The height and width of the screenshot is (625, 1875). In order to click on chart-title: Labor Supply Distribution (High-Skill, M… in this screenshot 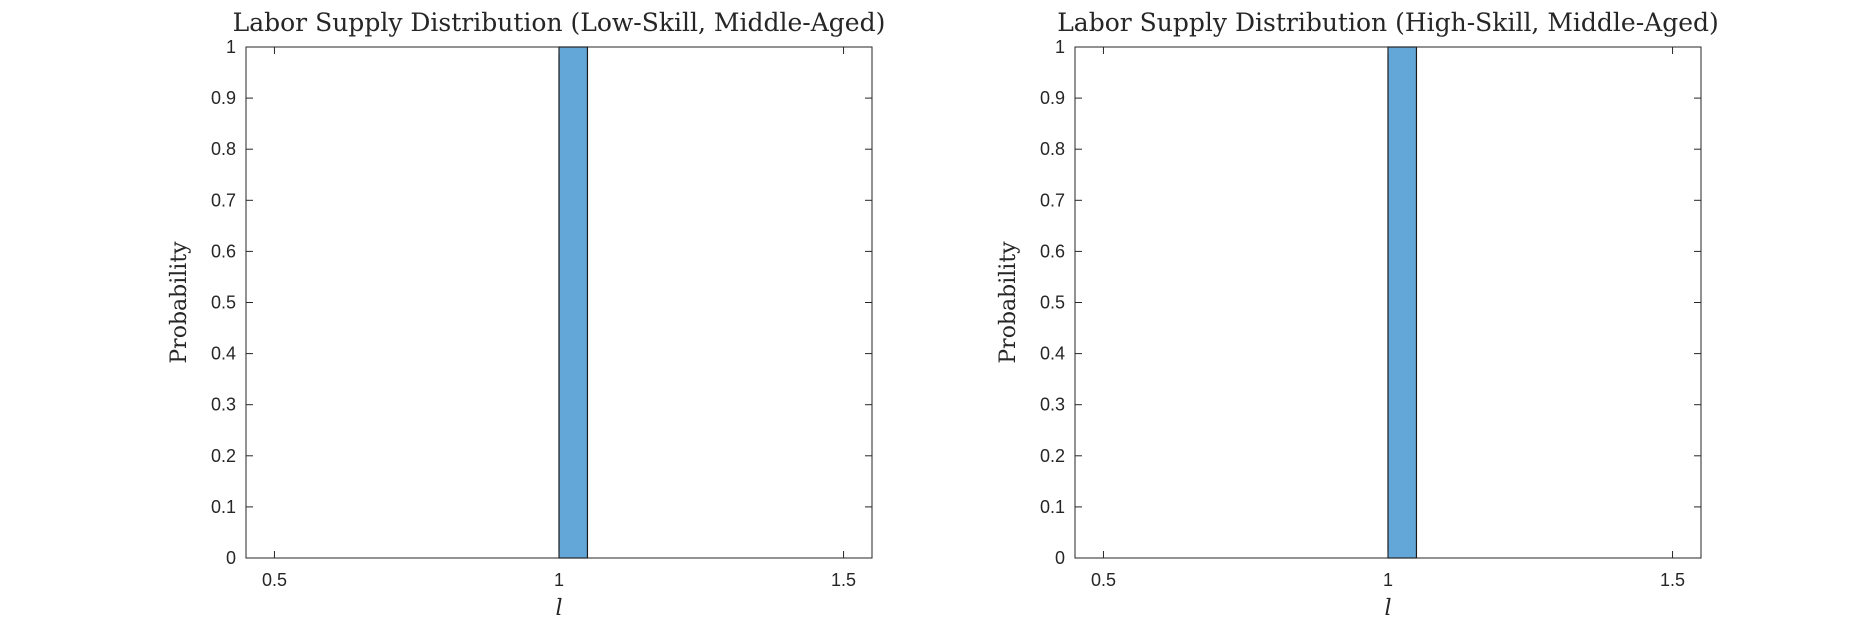, I will do `click(1388, 22)`.